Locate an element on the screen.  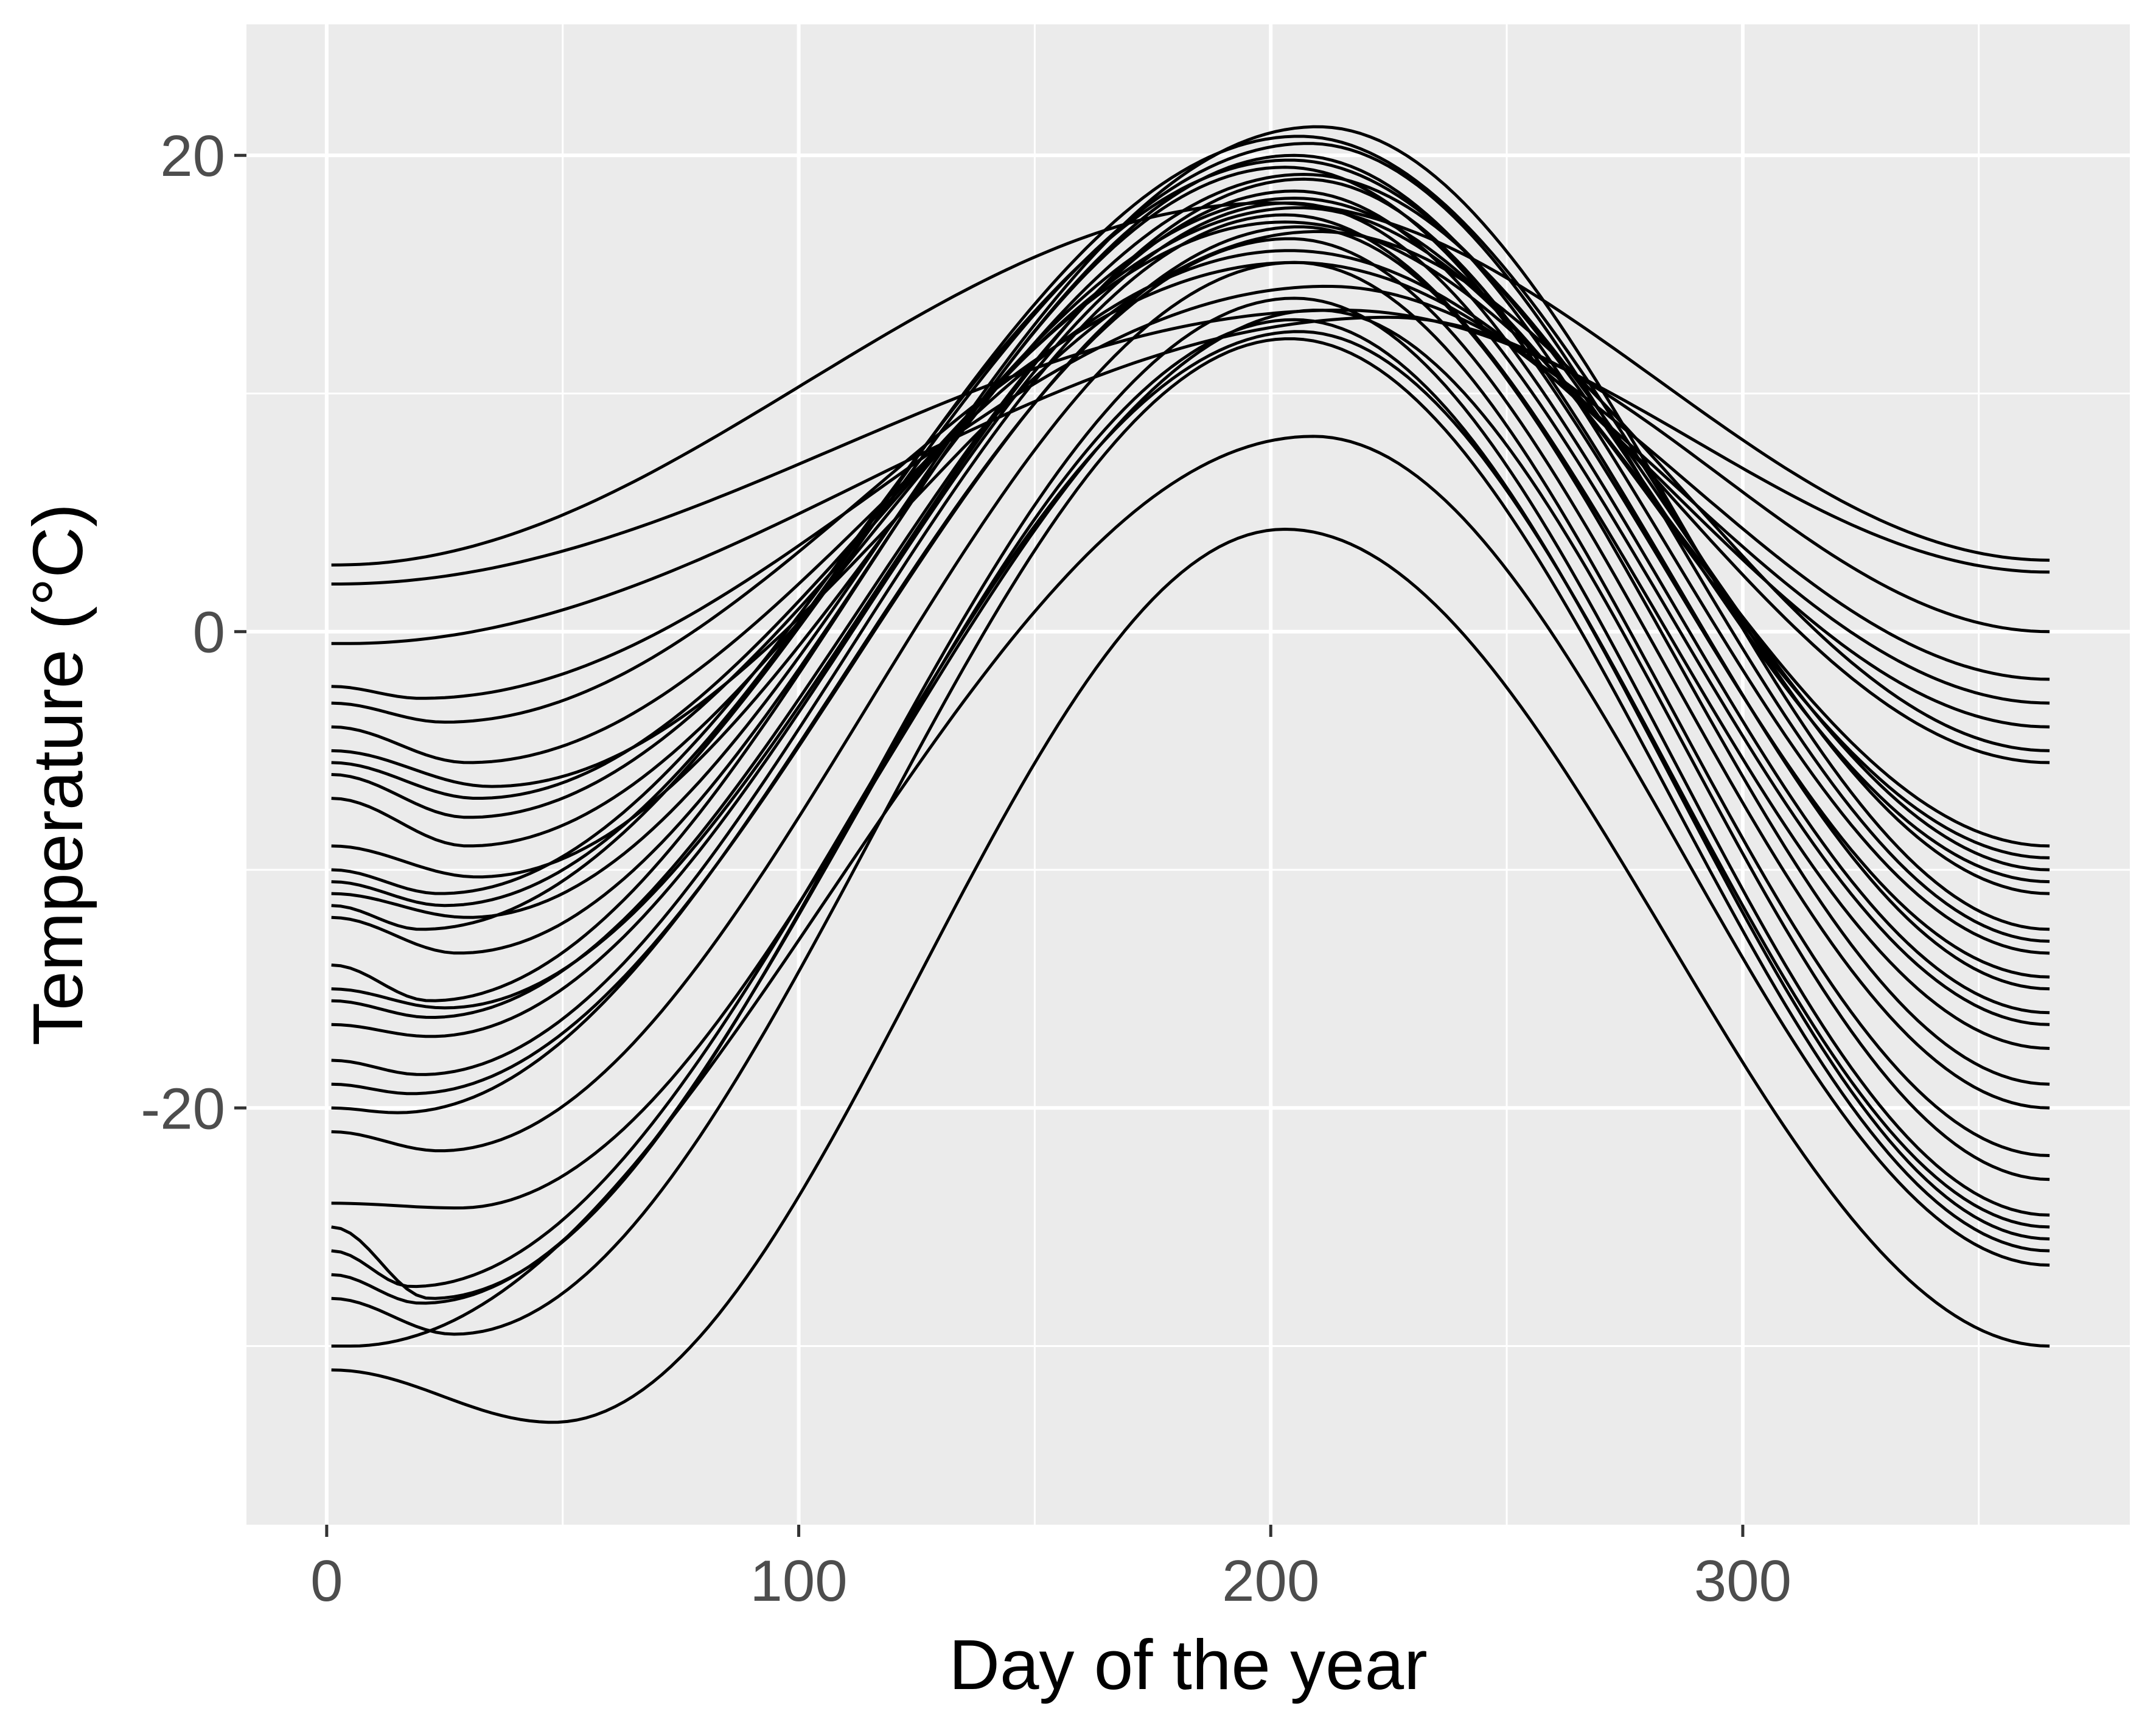
x-tick-label: 0 is located at coordinates (326, 1581).